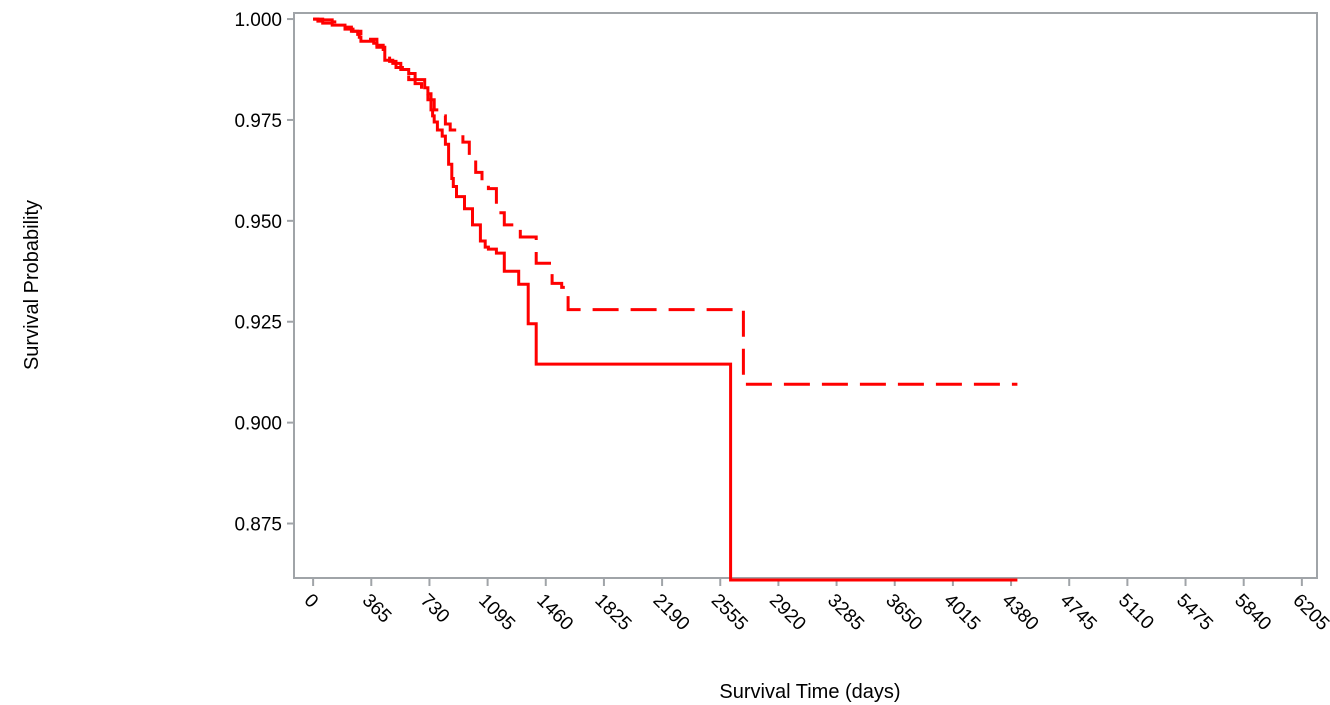 The width and height of the screenshot is (1330, 705). Describe the element at coordinates (554, 612) in the screenshot. I see `x-tick-label: 1460` at that location.